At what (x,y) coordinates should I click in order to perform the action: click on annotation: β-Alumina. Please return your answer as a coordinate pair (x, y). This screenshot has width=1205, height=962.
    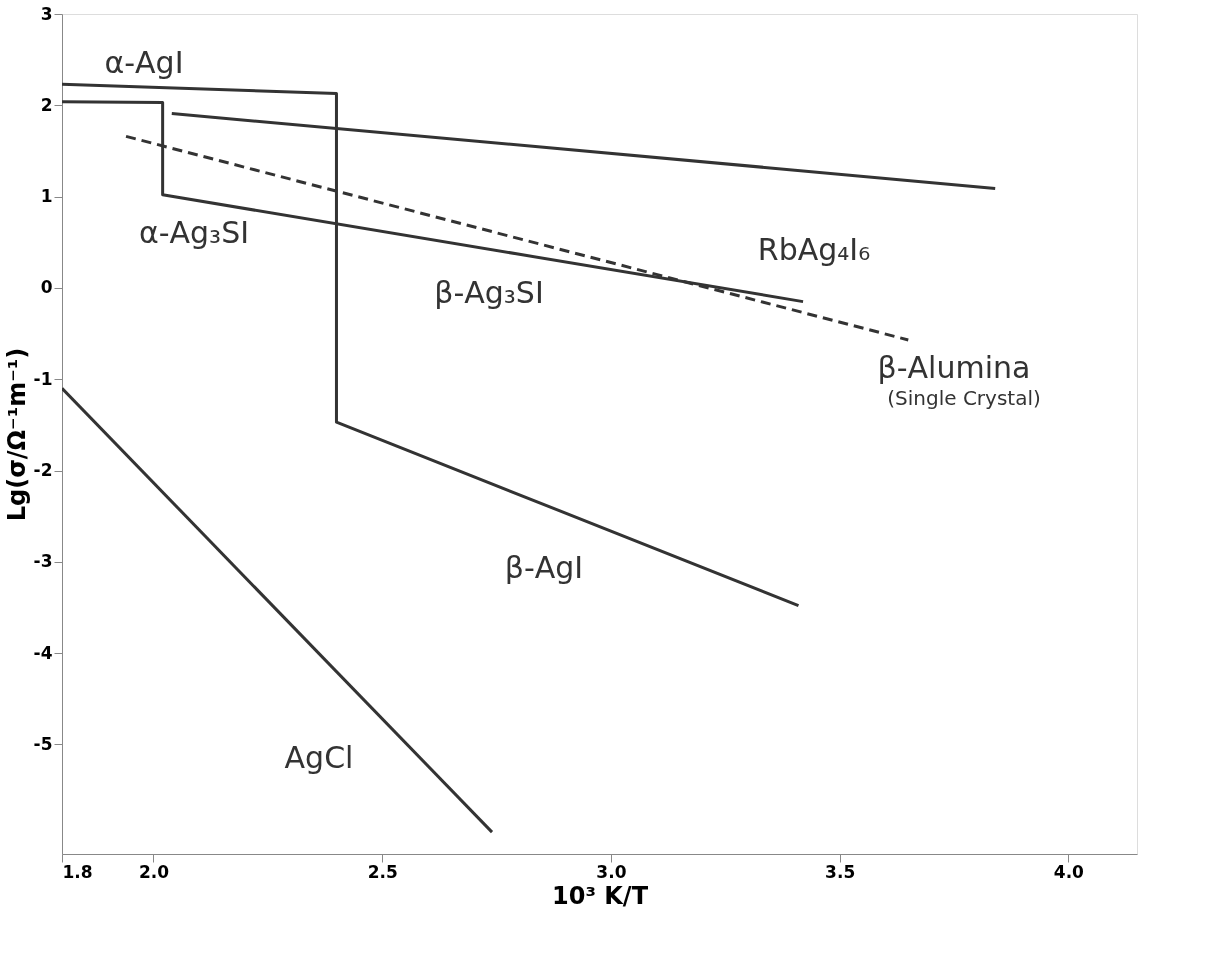
    Looking at the image, I should click on (954, 367).